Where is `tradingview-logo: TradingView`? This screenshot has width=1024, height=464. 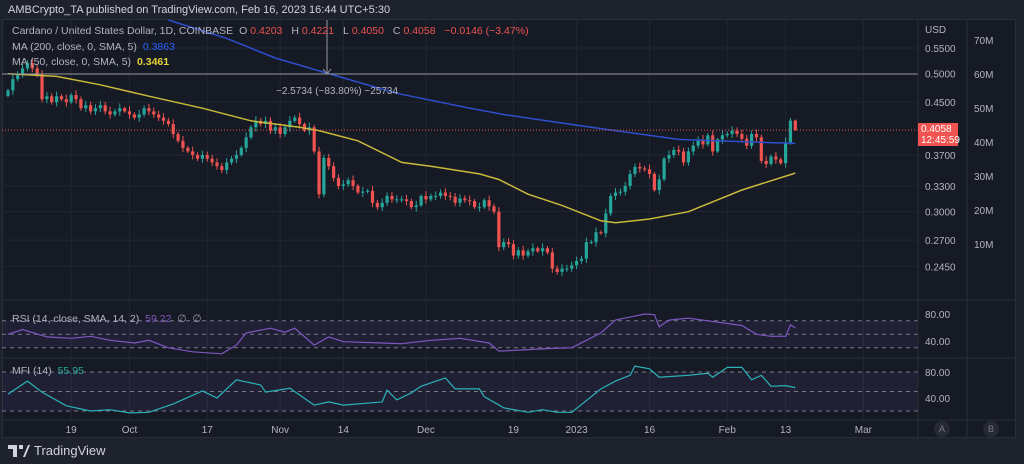 tradingview-logo: TradingView is located at coordinates (57, 450).